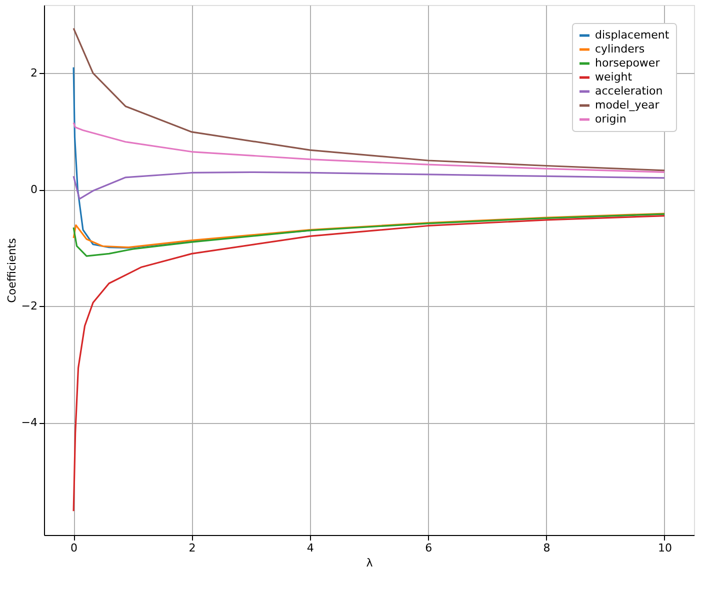  I want to click on x-tick-label: 8, so click(546, 548).